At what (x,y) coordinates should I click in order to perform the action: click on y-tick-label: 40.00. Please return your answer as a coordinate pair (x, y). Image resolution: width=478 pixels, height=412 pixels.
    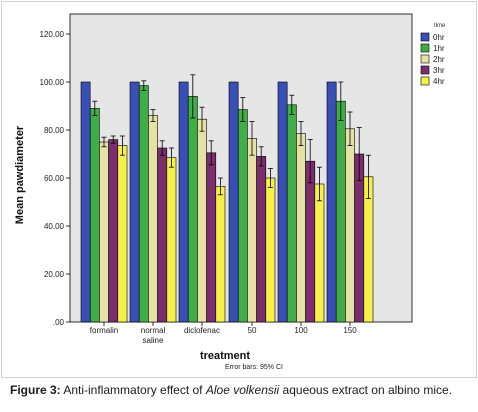
    Looking at the image, I should click on (54, 226).